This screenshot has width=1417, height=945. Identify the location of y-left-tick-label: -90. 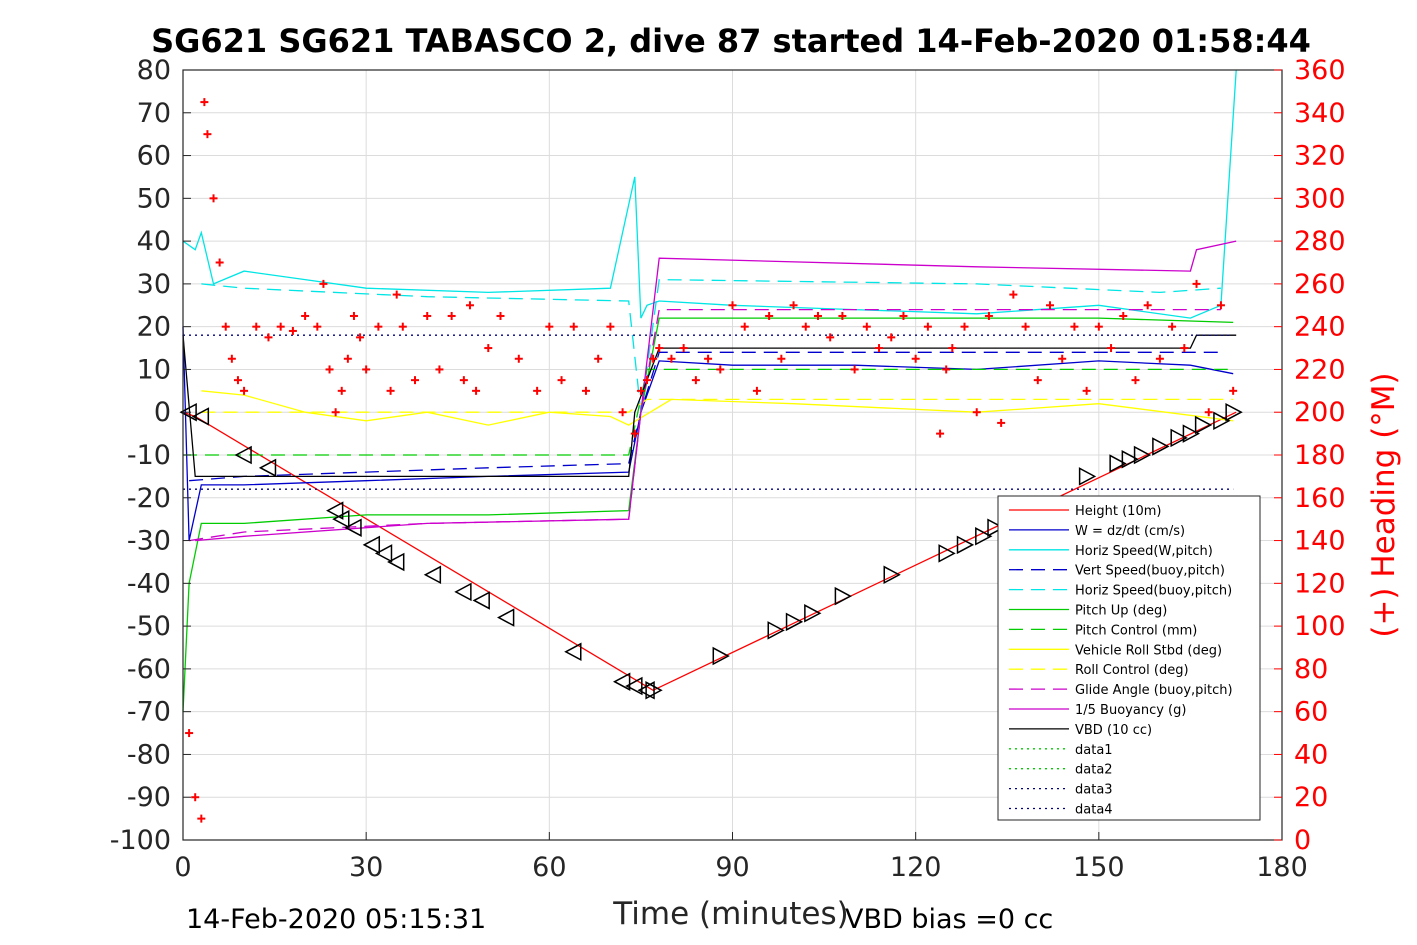
(149, 797).